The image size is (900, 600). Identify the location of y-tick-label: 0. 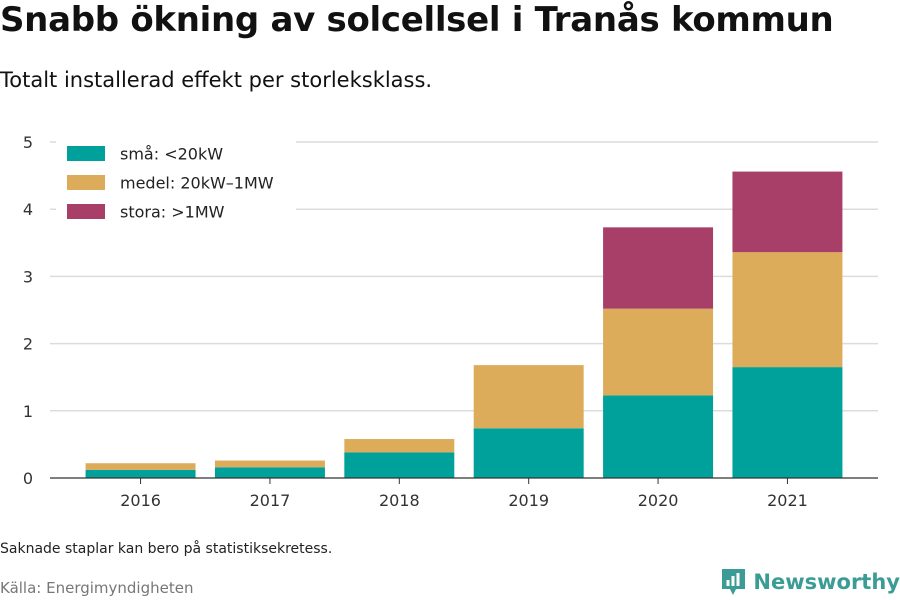
(28, 478).